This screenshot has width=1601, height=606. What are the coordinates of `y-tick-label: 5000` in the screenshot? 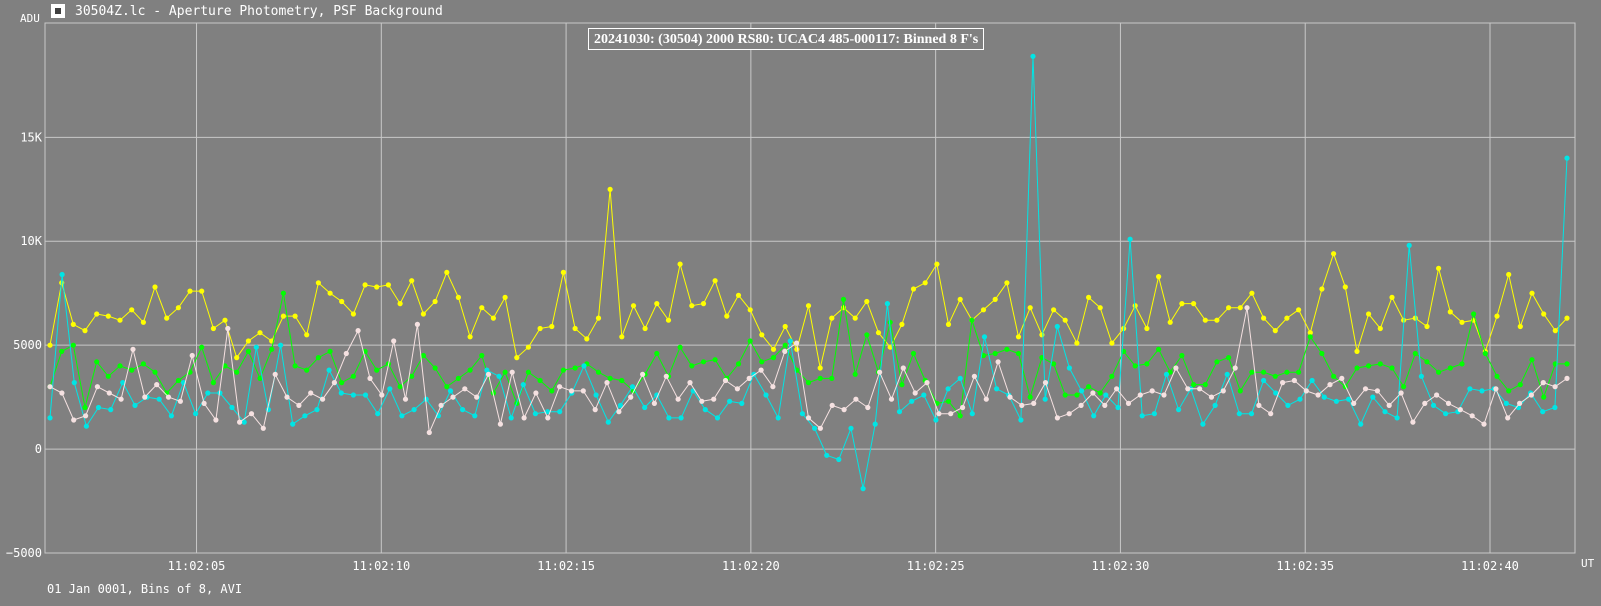 It's located at (27, 345).